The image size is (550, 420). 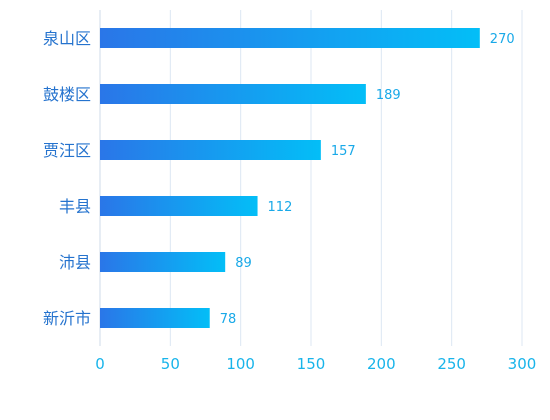 What do you see at coordinates (170, 364) in the screenshot?
I see `x-tick-label: 50` at bounding box center [170, 364].